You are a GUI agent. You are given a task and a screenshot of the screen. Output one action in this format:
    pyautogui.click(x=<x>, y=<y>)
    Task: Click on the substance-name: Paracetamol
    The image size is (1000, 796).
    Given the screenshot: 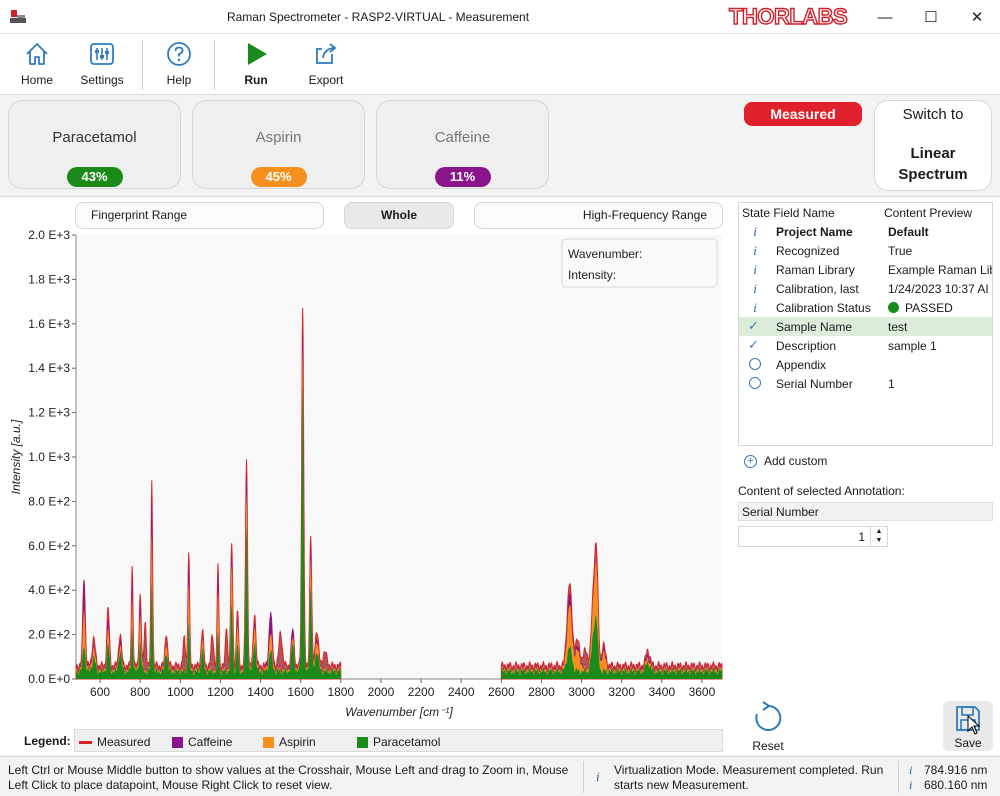 What is the action you would take?
    pyautogui.click(x=94, y=137)
    